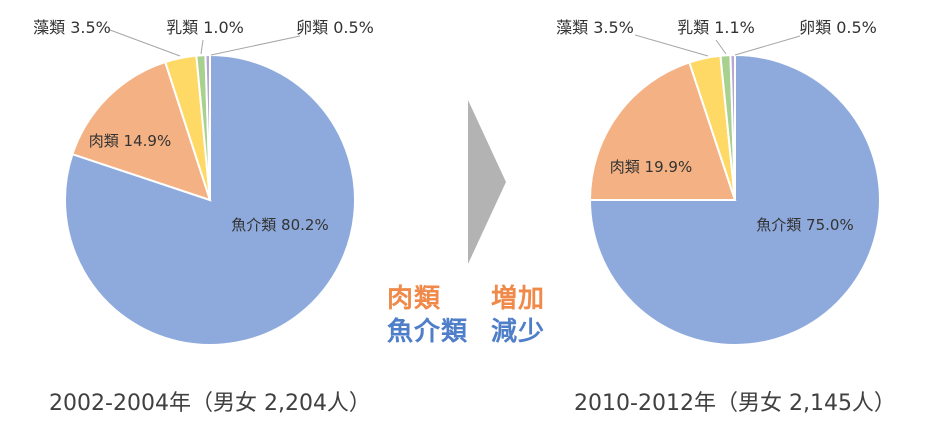  What do you see at coordinates (518, 332) in the screenshot?
I see `annotation-decrease: 減少` at bounding box center [518, 332].